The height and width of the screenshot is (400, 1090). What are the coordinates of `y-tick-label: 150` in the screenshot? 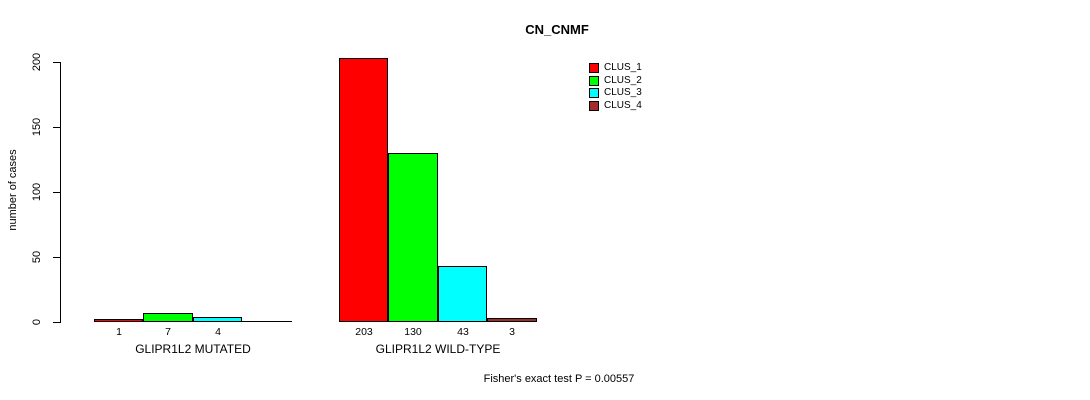 It's located at (37, 127).